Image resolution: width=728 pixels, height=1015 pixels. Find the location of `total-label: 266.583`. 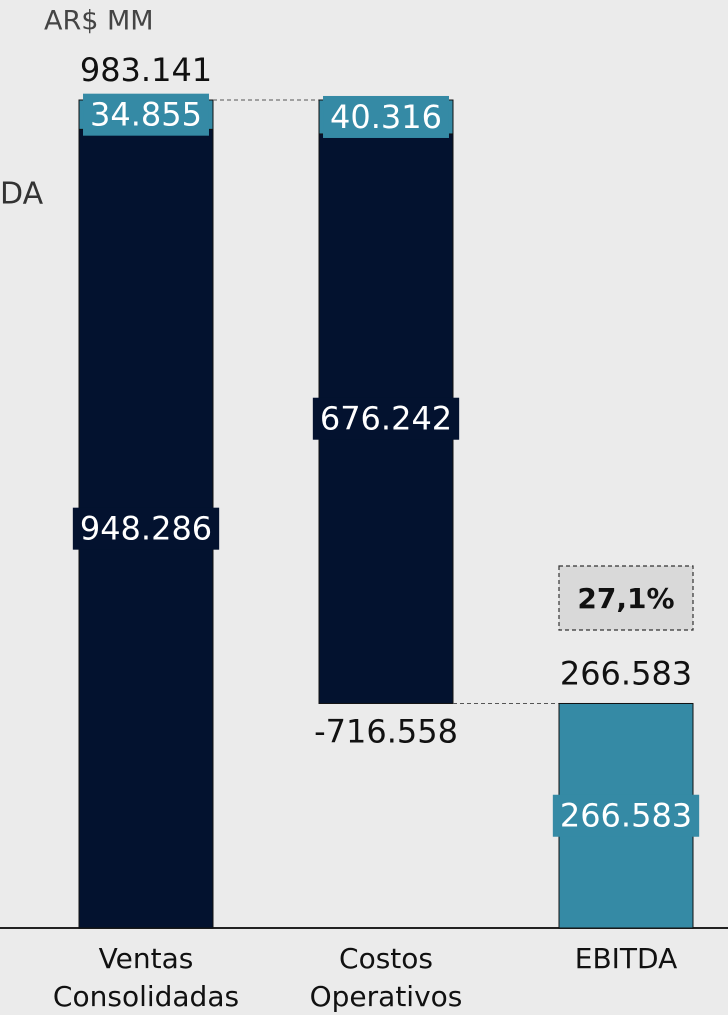

total-label: 266.583 is located at coordinates (626, 673).